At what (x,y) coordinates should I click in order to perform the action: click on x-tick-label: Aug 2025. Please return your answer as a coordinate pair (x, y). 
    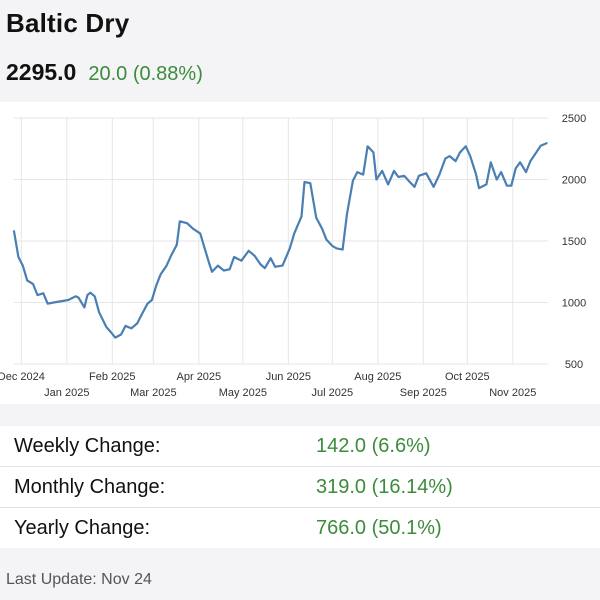
    Looking at the image, I should click on (377, 377).